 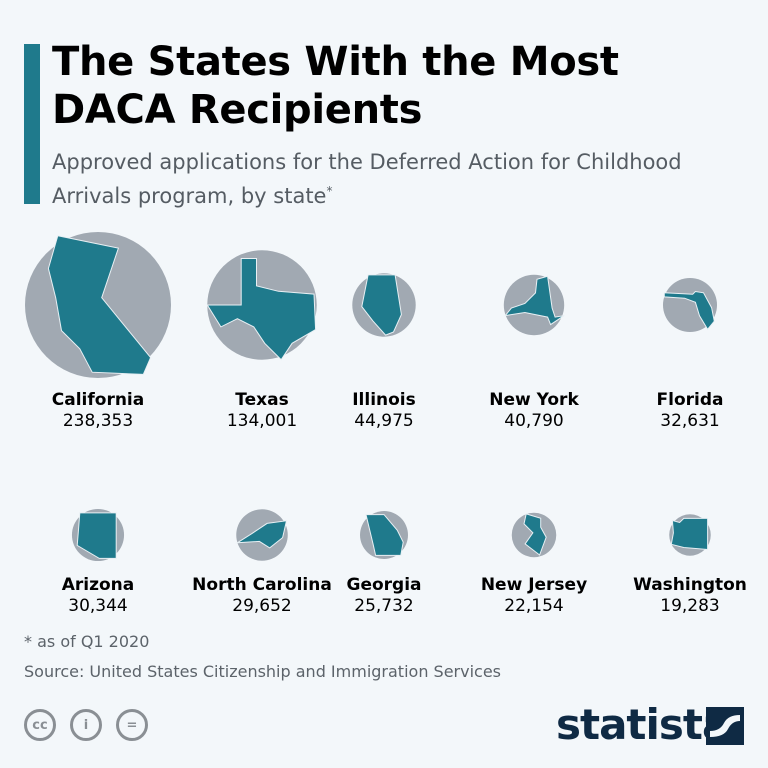 What do you see at coordinates (99, 305) in the screenshot?
I see `state-shape-california` at bounding box center [99, 305].